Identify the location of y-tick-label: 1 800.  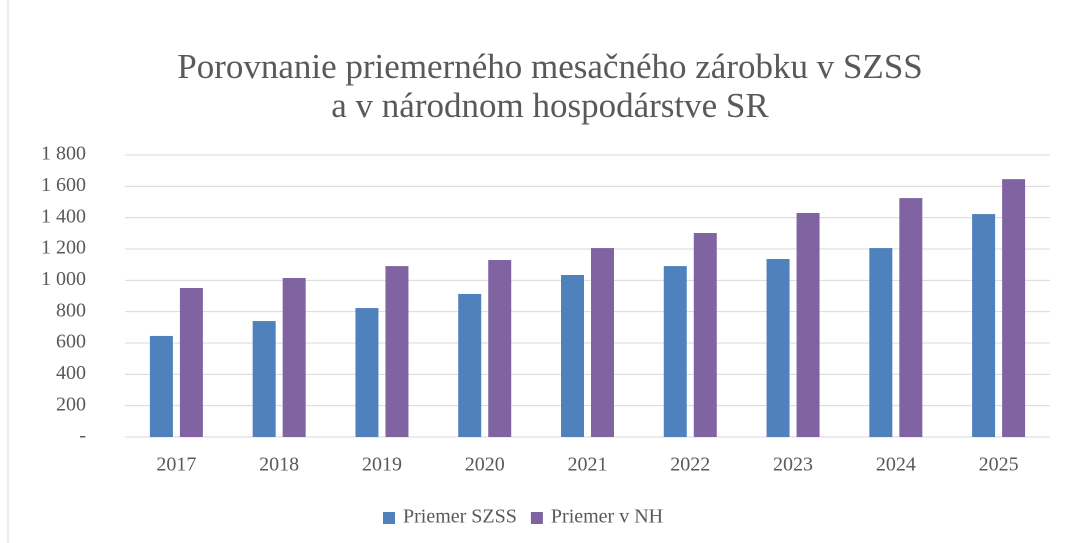
(63, 154).